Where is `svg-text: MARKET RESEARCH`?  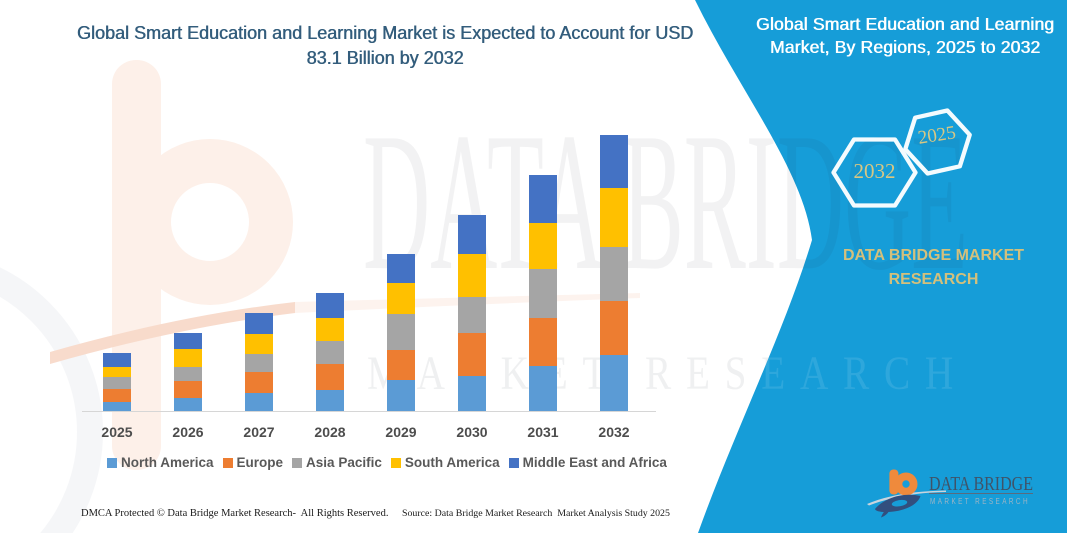
svg-text: MARKET RESEARCH is located at coordinates (980, 501).